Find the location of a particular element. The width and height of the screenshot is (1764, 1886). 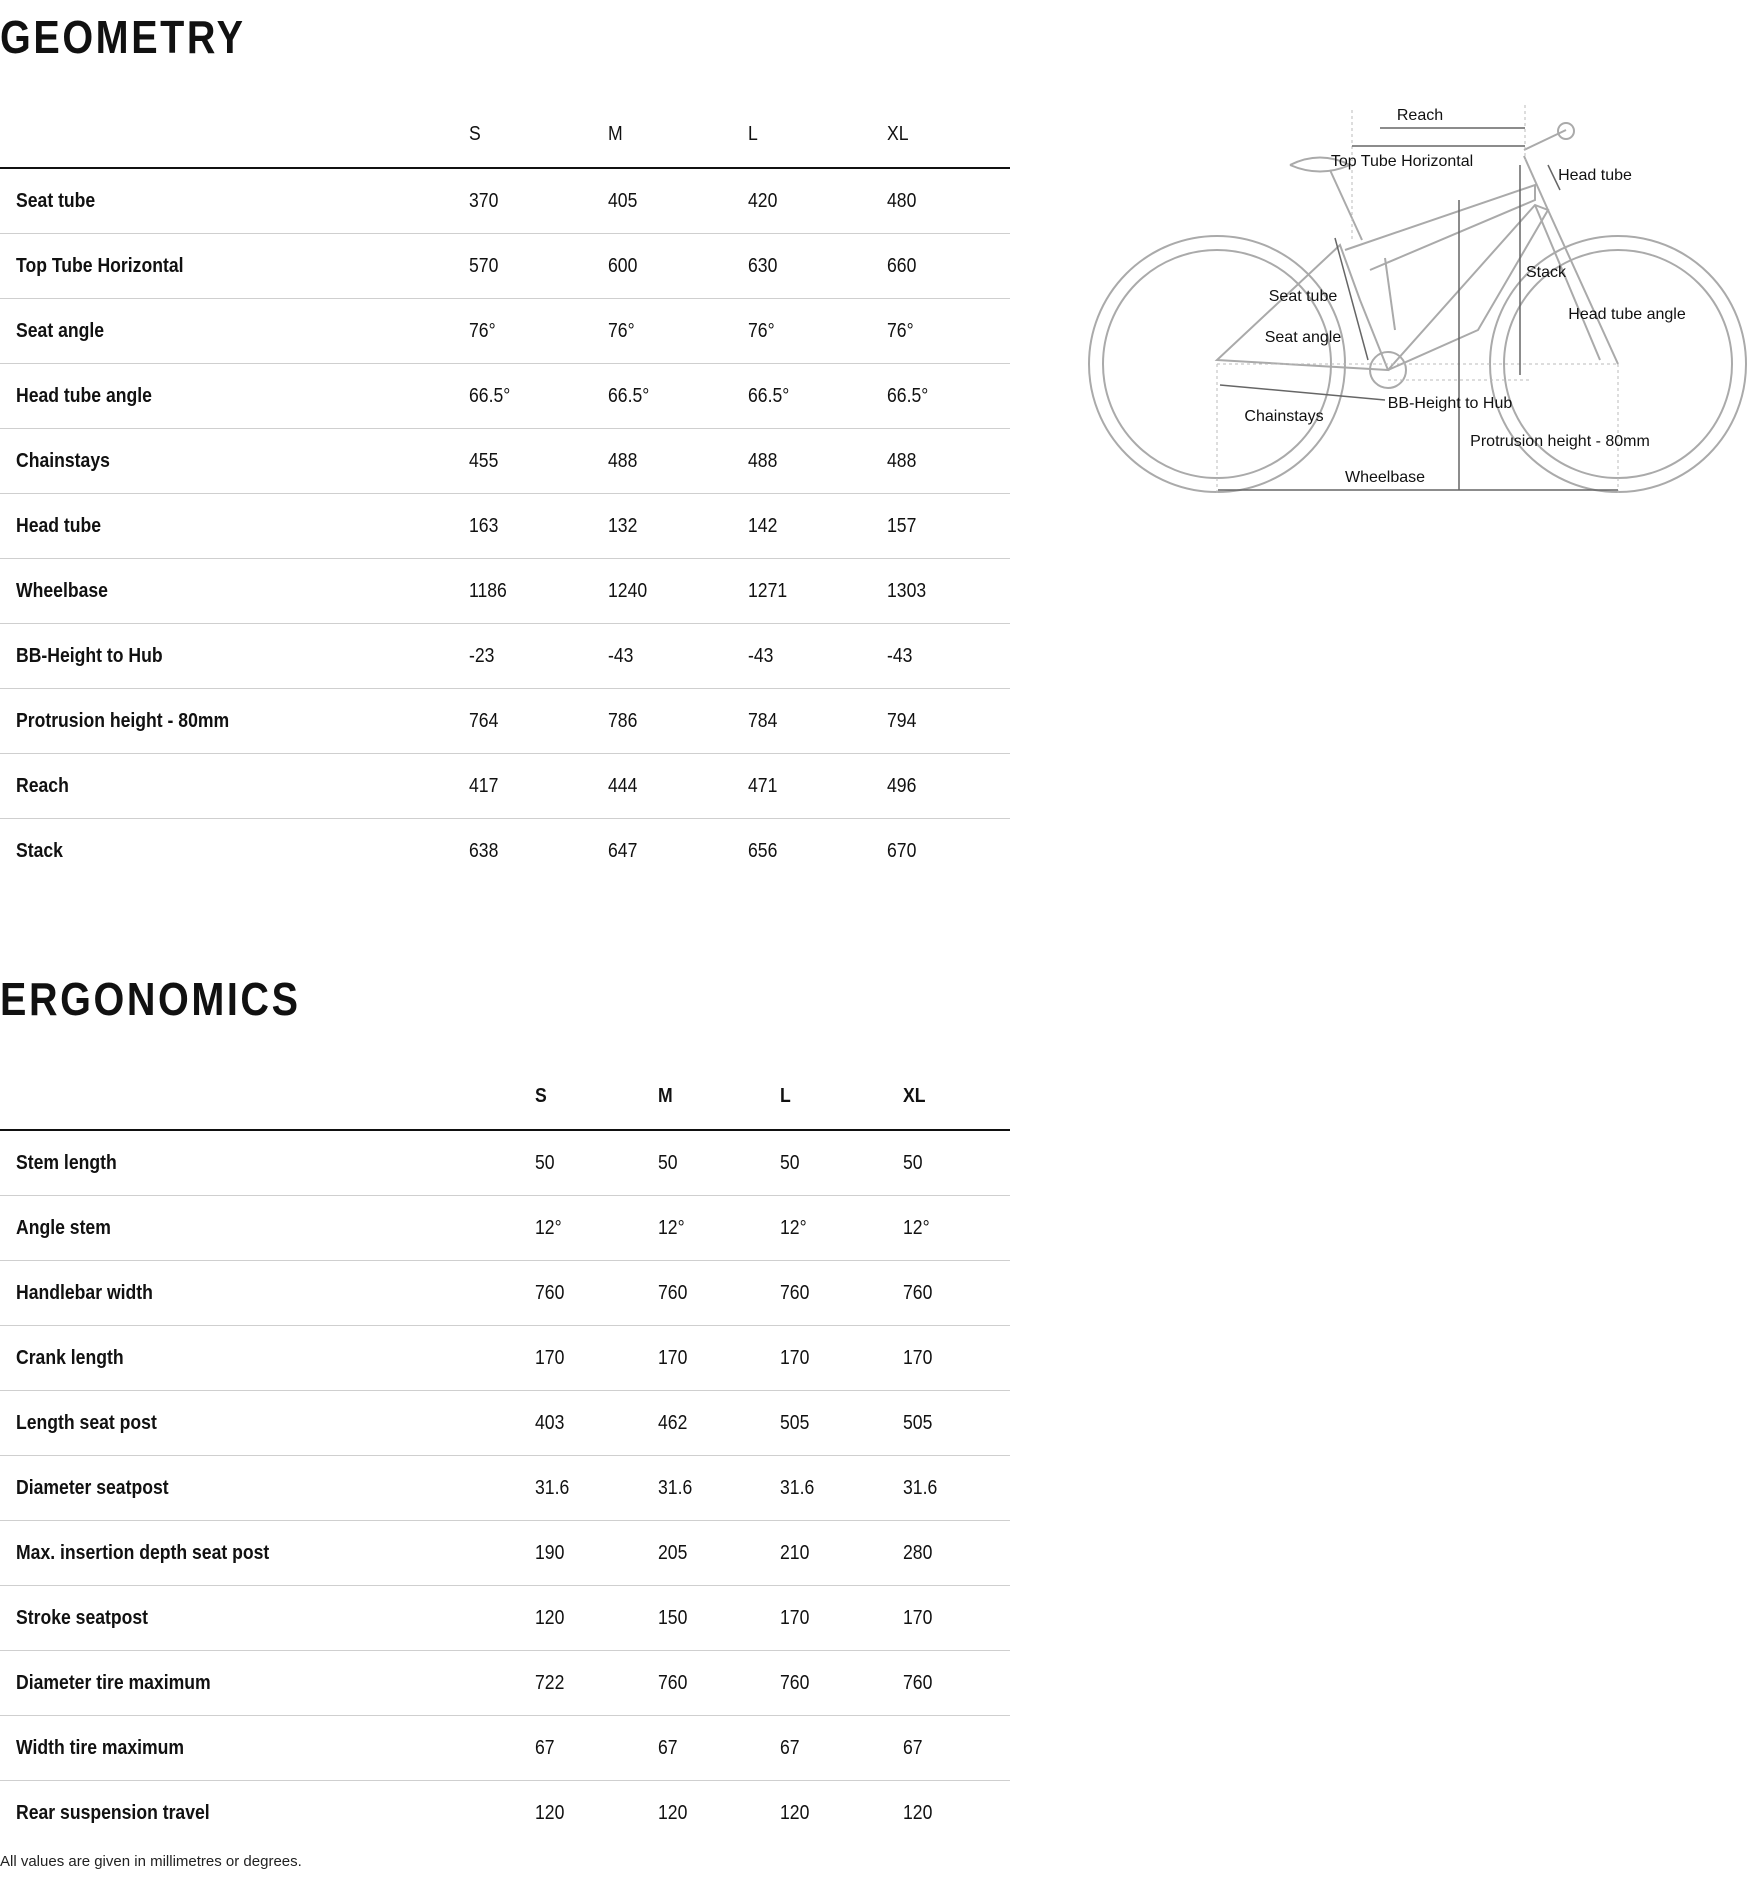

table-row: Crank length 170 170 170 170 is located at coordinates (505, 1358).